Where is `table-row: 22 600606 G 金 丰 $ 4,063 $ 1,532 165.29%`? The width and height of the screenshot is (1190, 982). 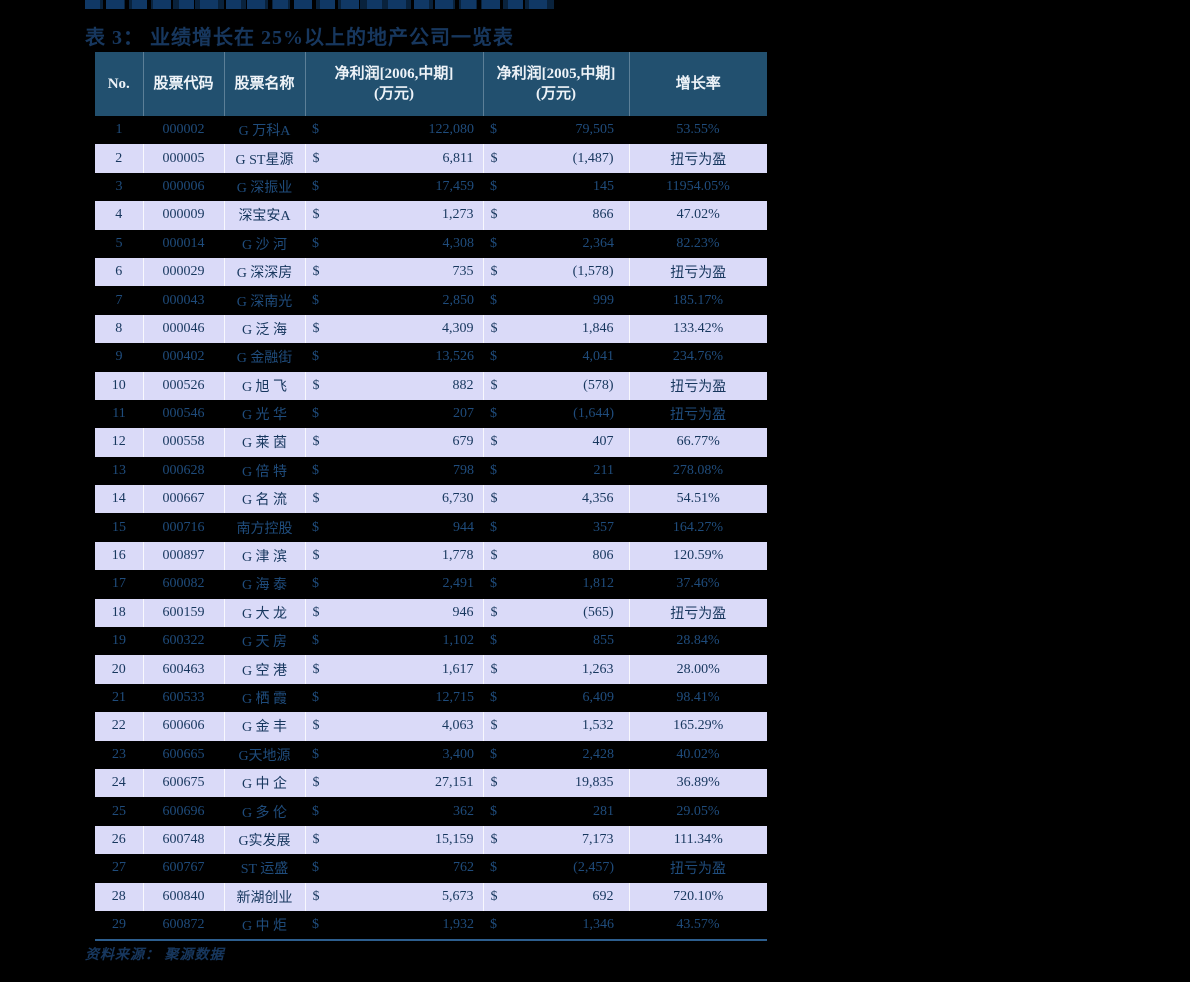 table-row: 22 600606 G 金 丰 $ 4,063 $ 1,532 165.29% is located at coordinates (431, 726).